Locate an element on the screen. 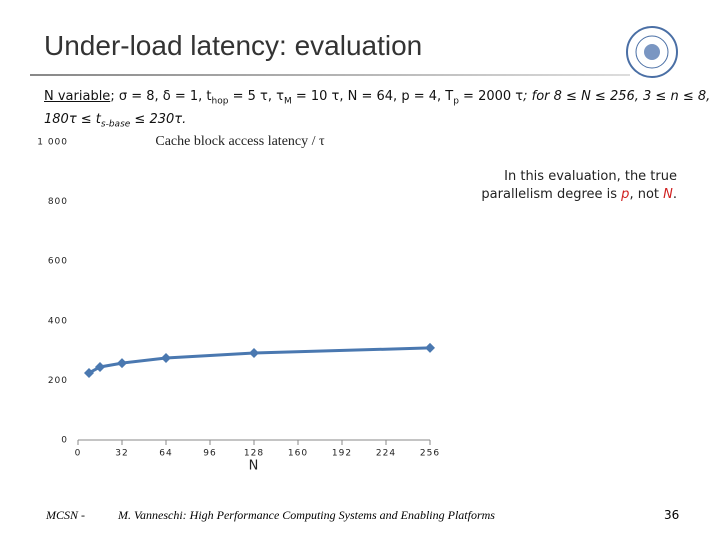  note-text: . is located at coordinates (674, 194).